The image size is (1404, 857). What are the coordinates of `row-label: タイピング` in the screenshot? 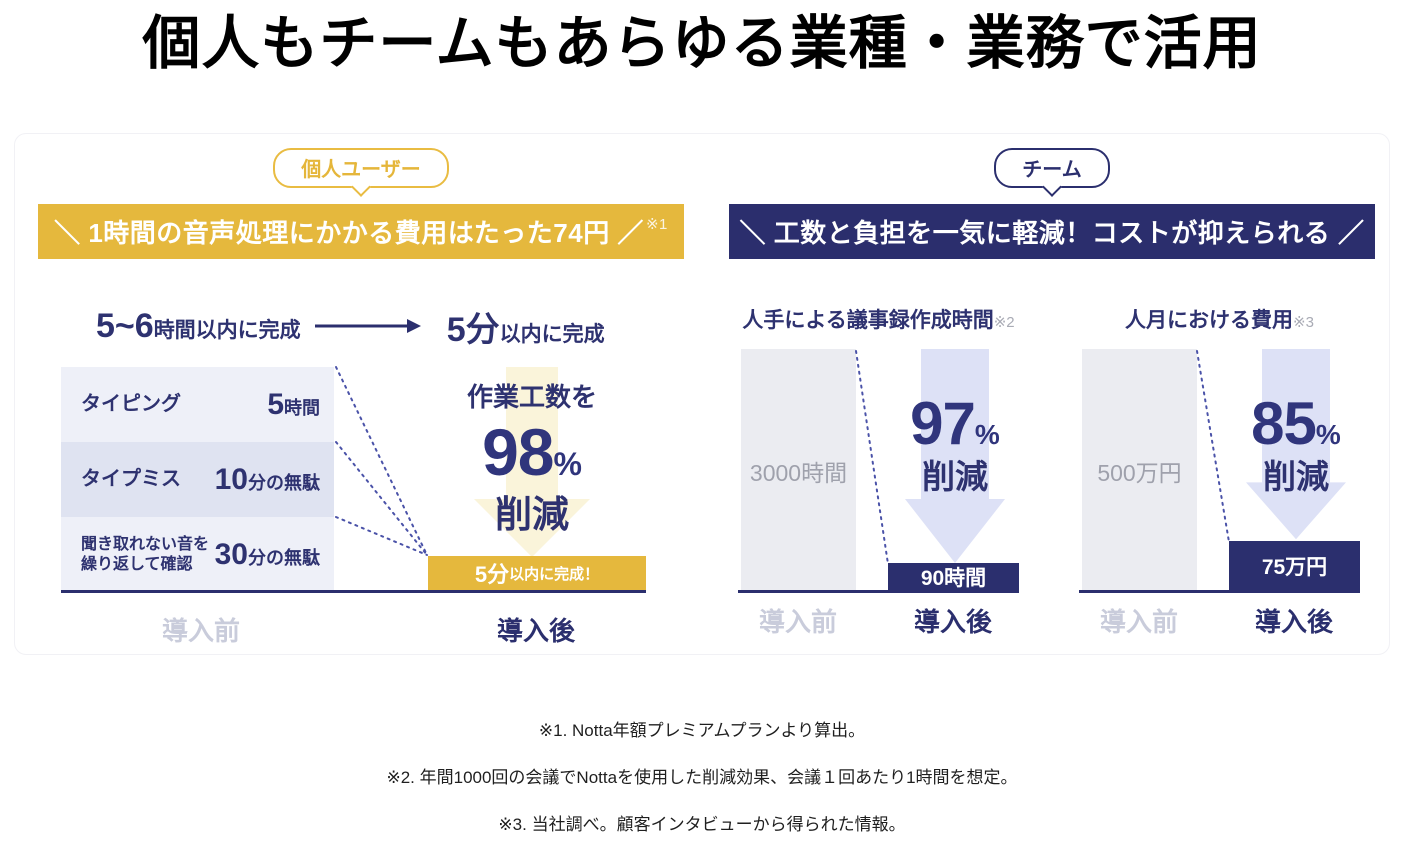 It's located at (131, 404).